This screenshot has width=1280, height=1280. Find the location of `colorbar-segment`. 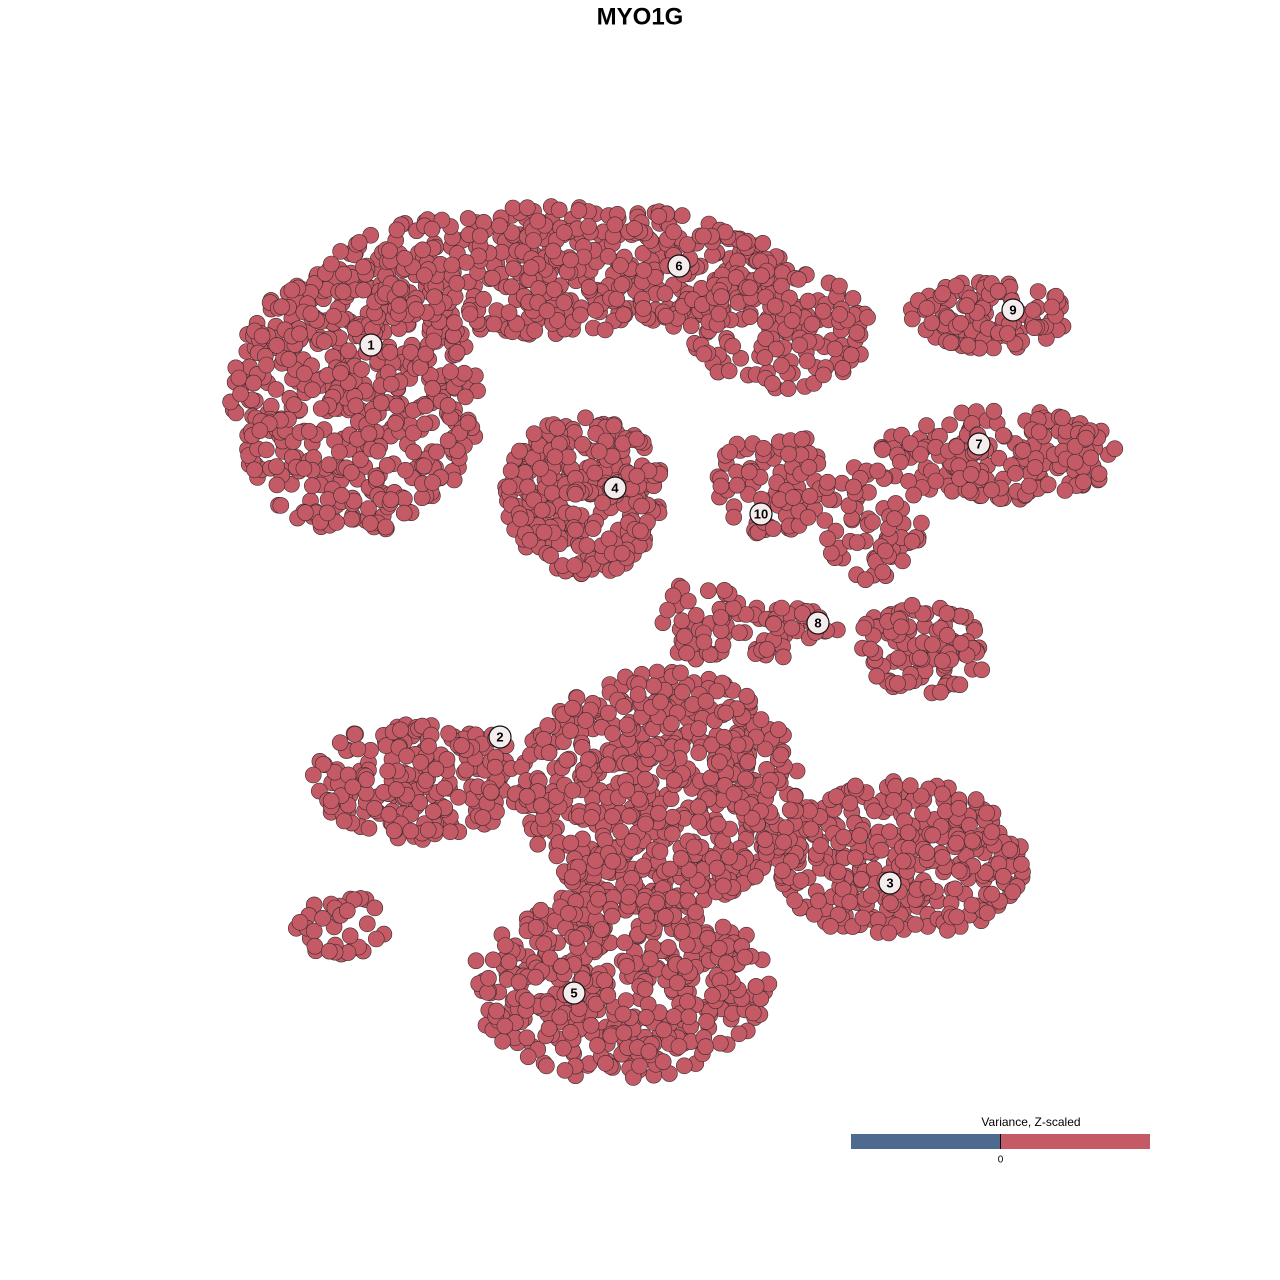

colorbar-segment is located at coordinates (926, 1141).